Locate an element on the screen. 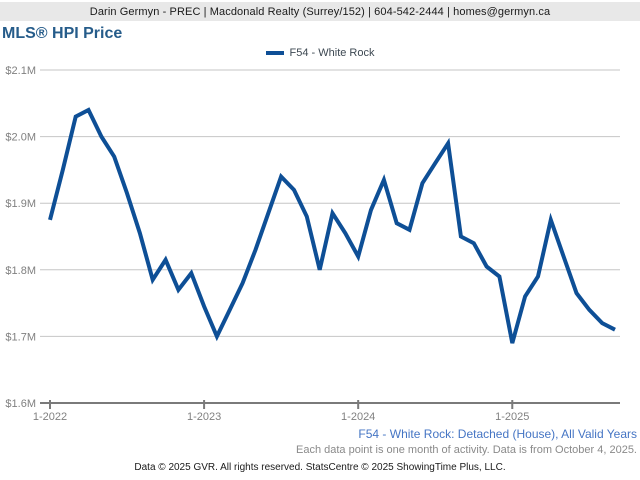 The width and height of the screenshot is (640, 480). chart-legend: F54 - White Rock is located at coordinates (320, 53).